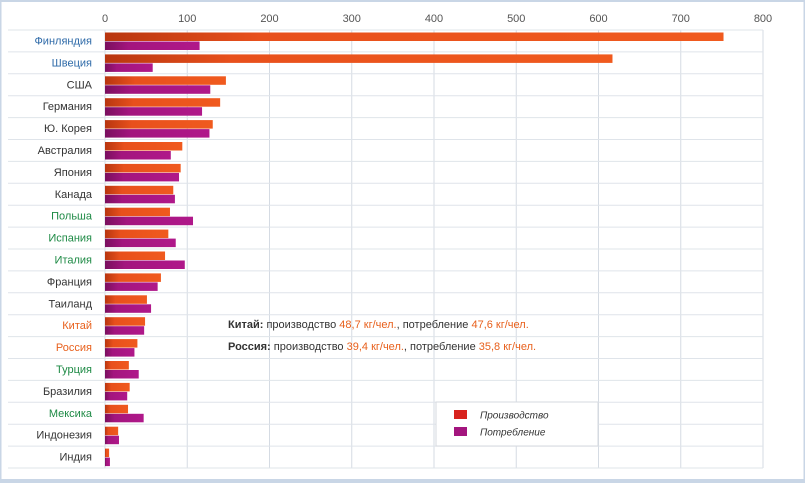 The image size is (805, 483). Describe the element at coordinates (73, 173) in the screenshot. I see `category-label: Япония` at that location.